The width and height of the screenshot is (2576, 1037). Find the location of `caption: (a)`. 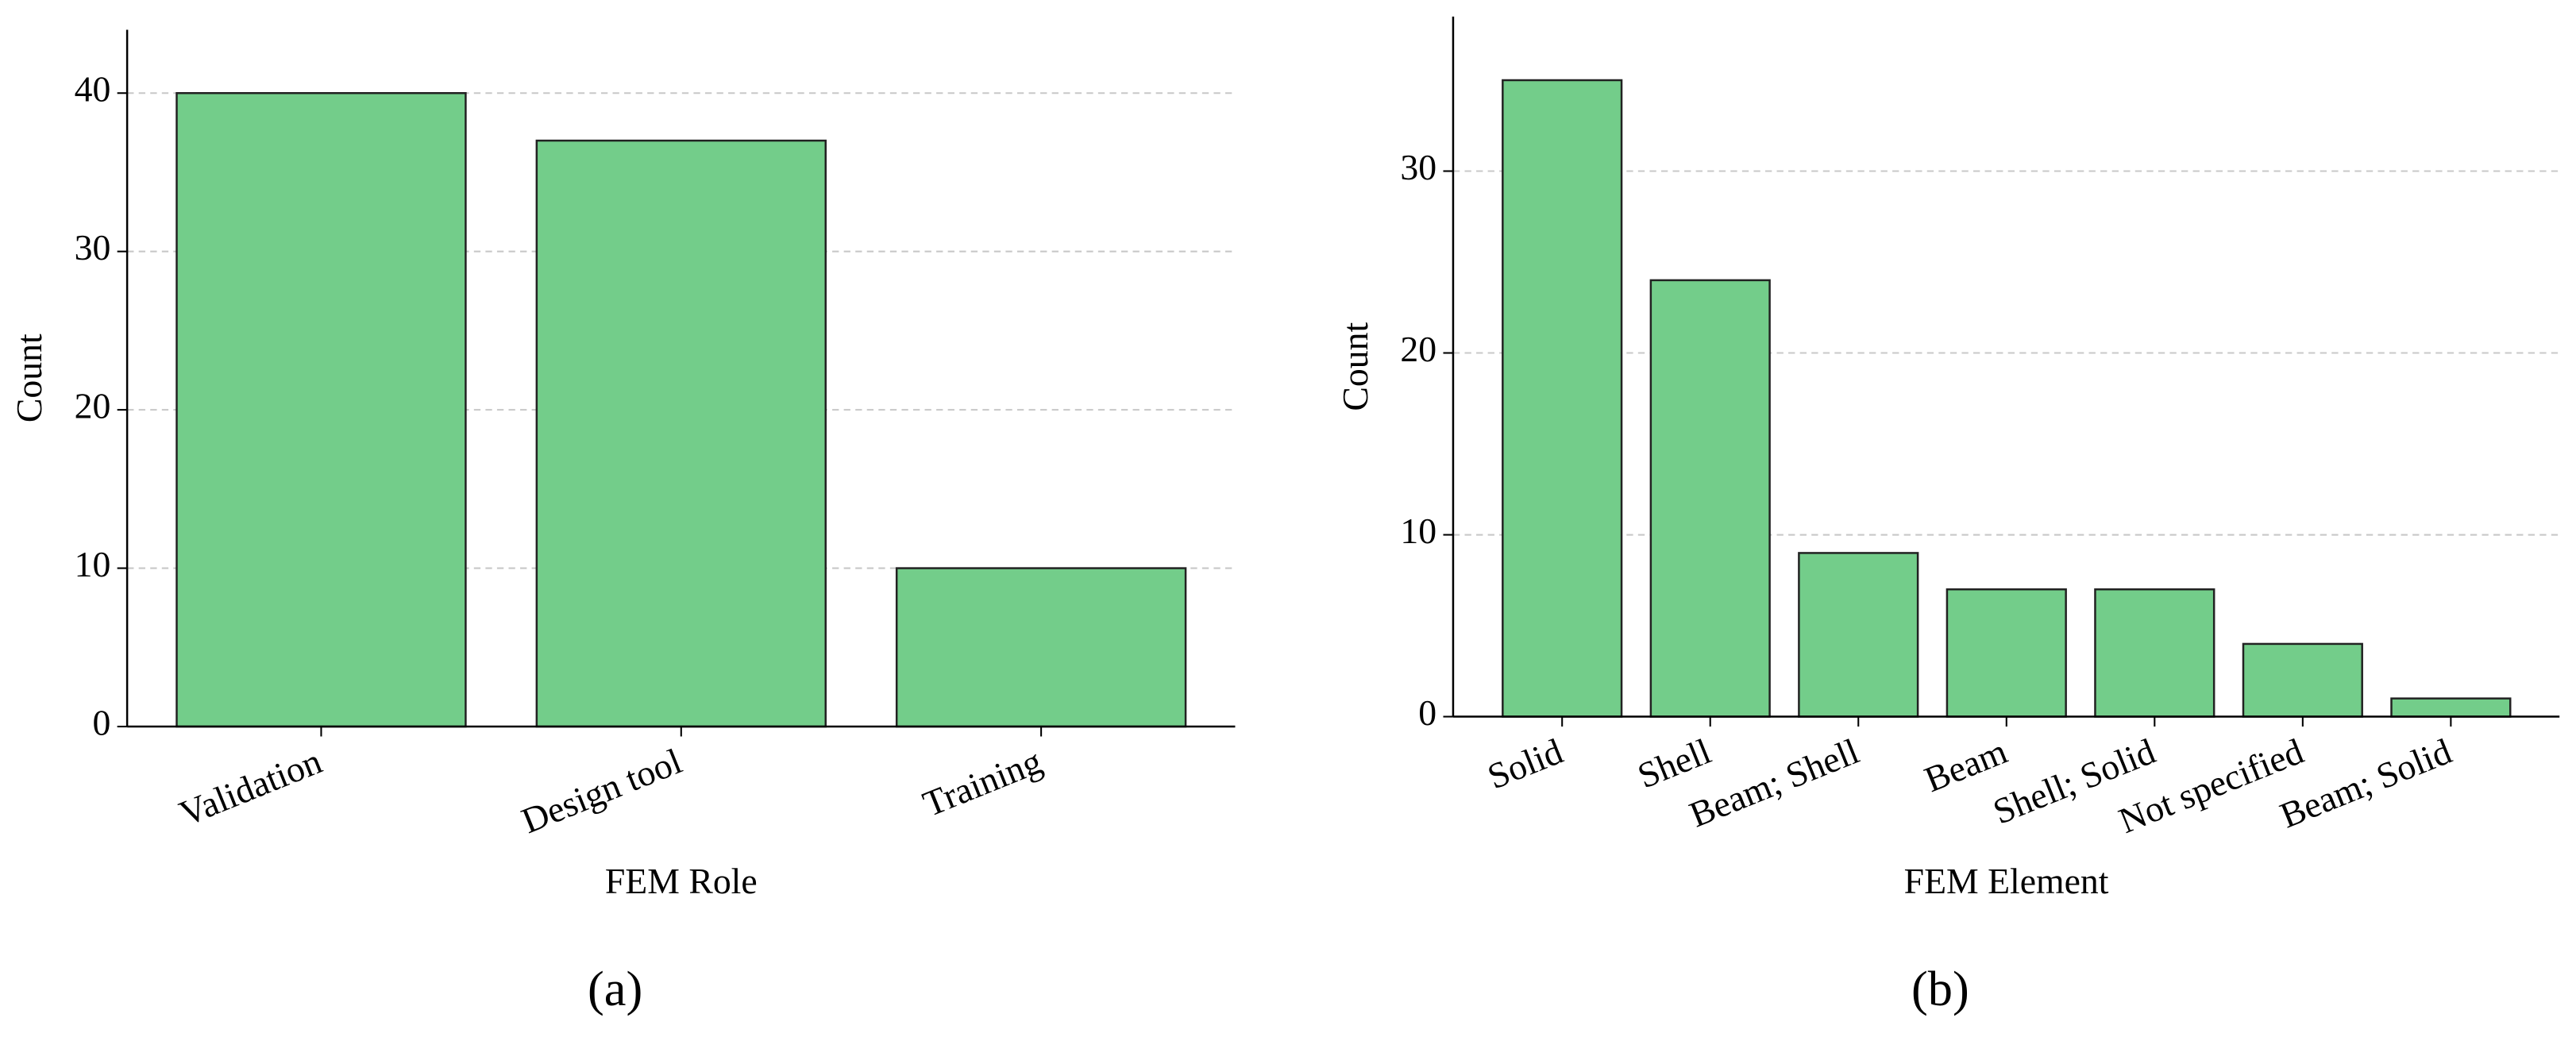

caption: (a) is located at coordinates (615, 989).